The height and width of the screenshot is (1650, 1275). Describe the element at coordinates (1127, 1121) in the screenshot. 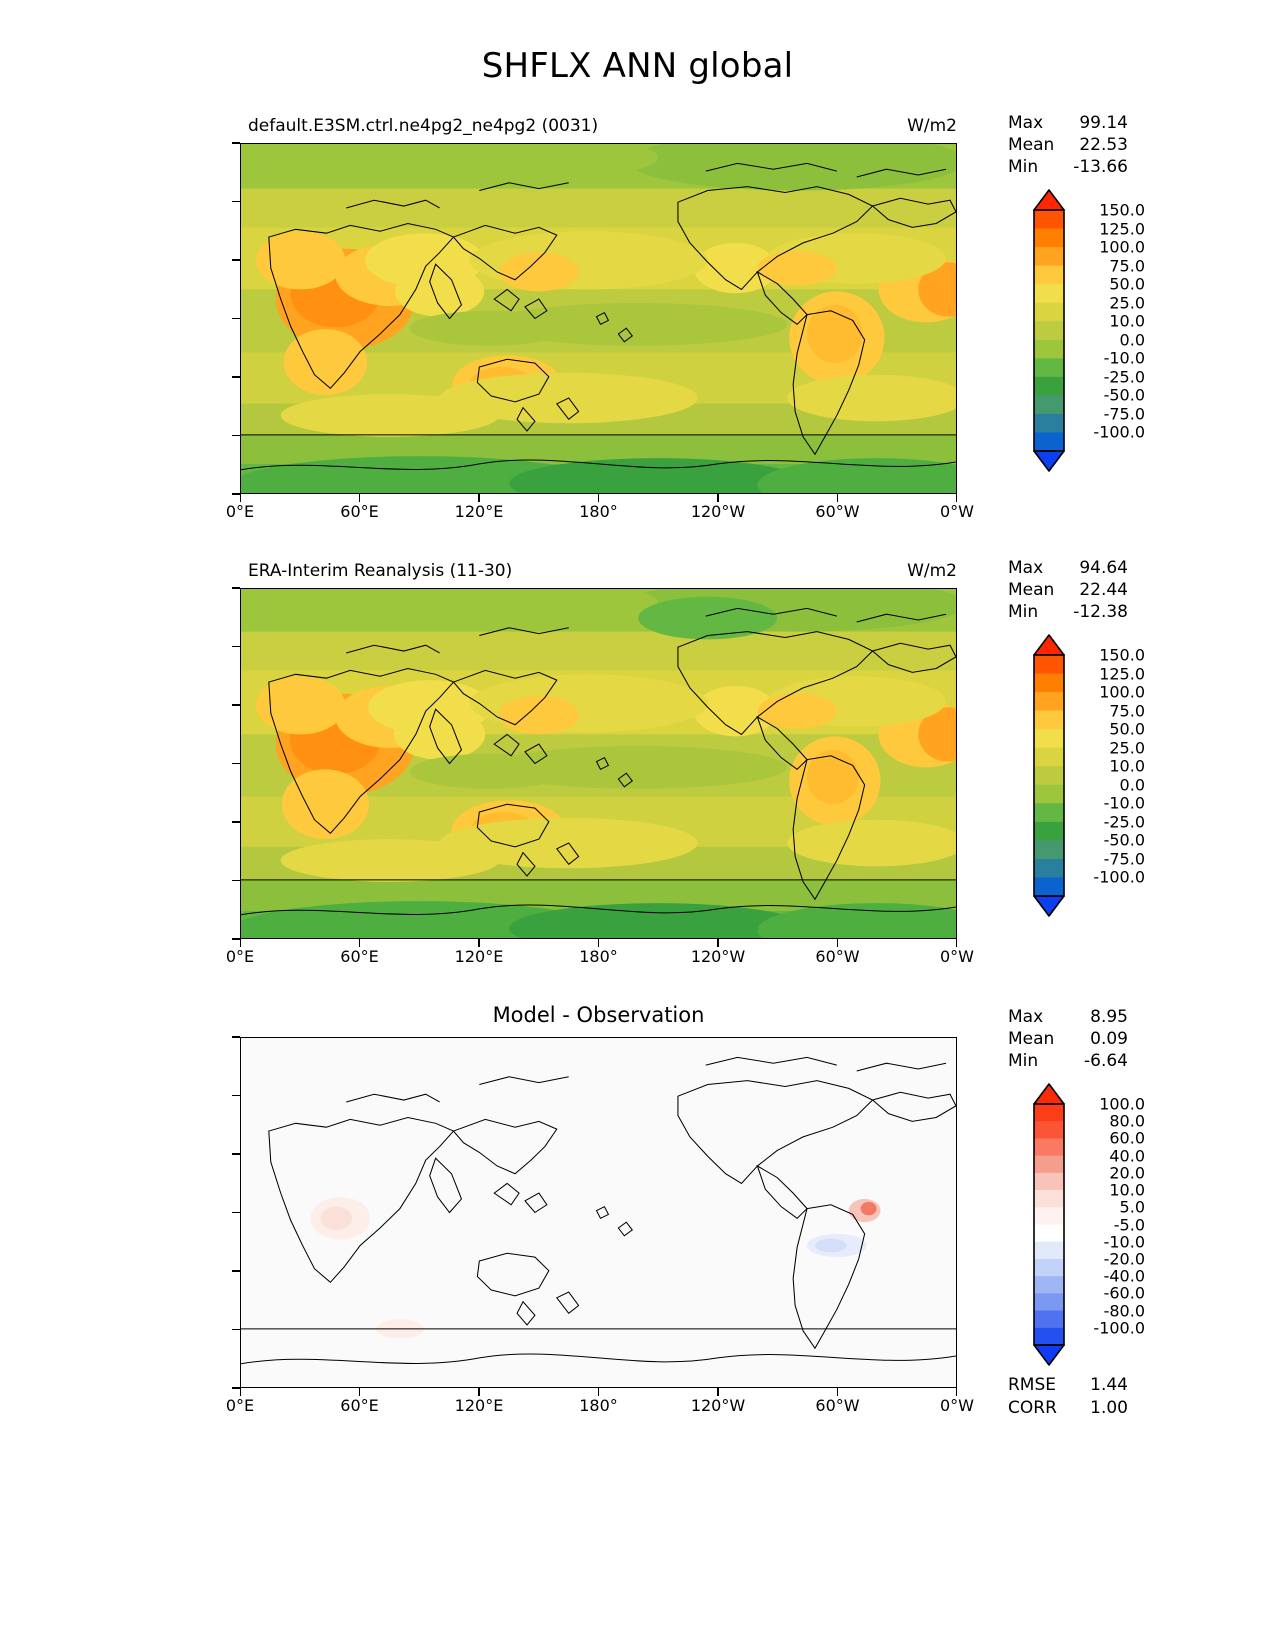

I see `colorbar-tick-label: 80.0` at that location.